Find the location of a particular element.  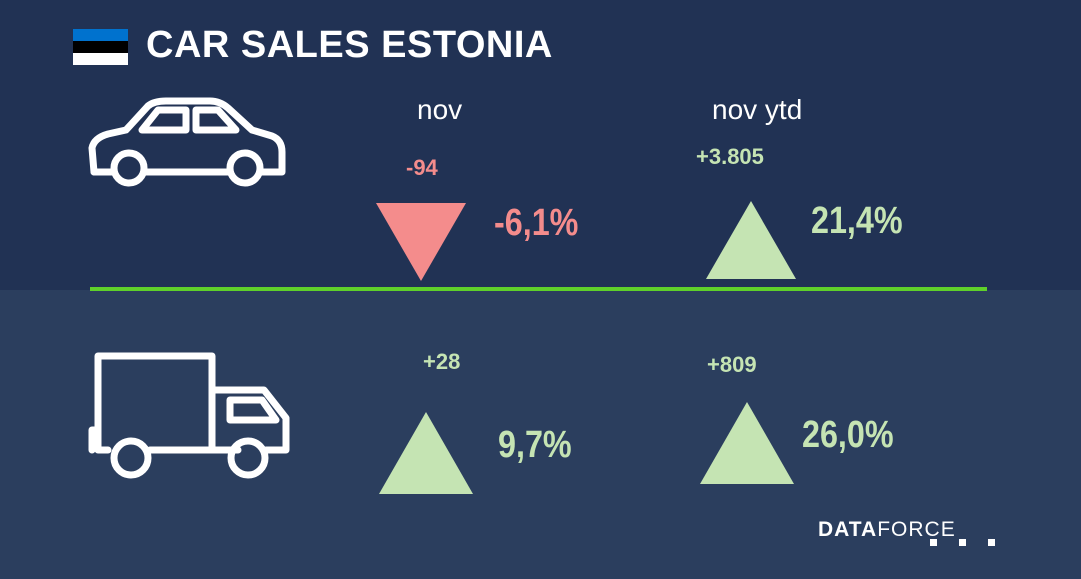

car-month-down-arrow-icon is located at coordinates (421, 242).